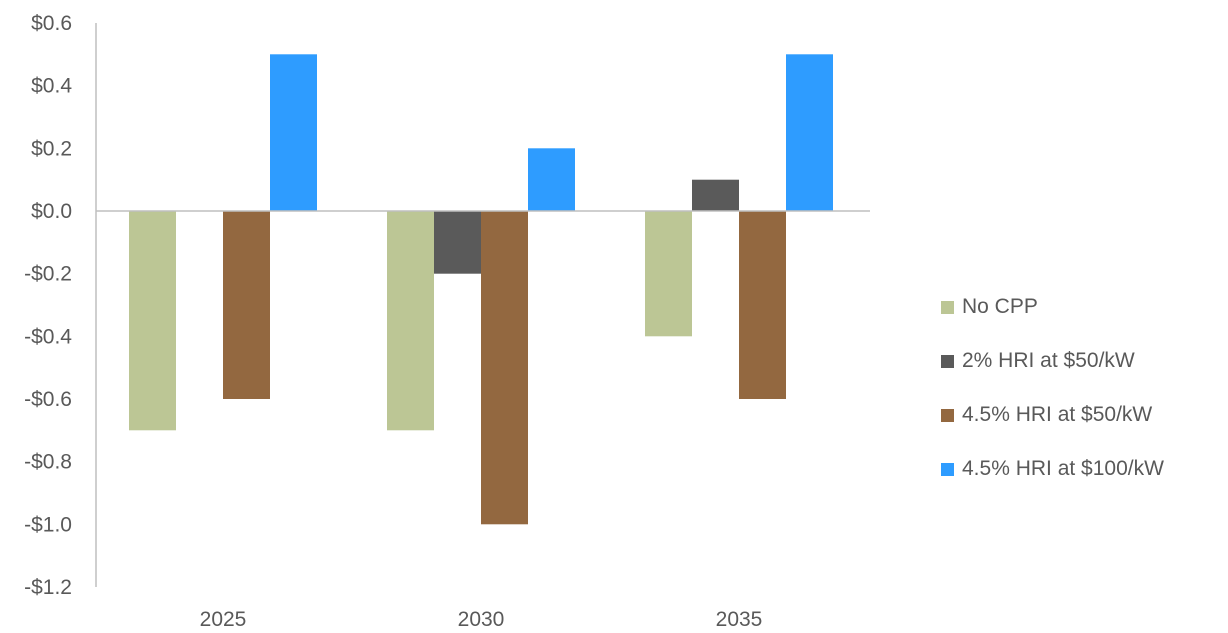 The height and width of the screenshot is (633, 1228). I want to click on legend-item: 2% HRI at $50/kW, so click(1038, 361).